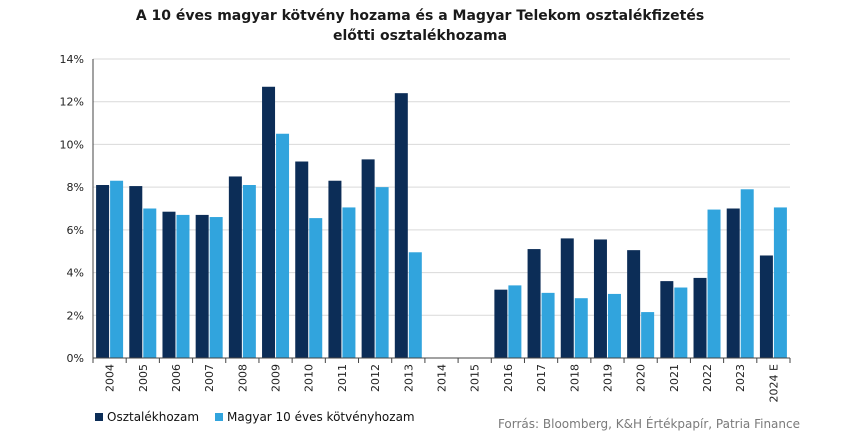 This screenshot has width=850, height=438. What do you see at coordinates (607, 378) in the screenshot?
I see `x-tick-label: 2019` at bounding box center [607, 378].